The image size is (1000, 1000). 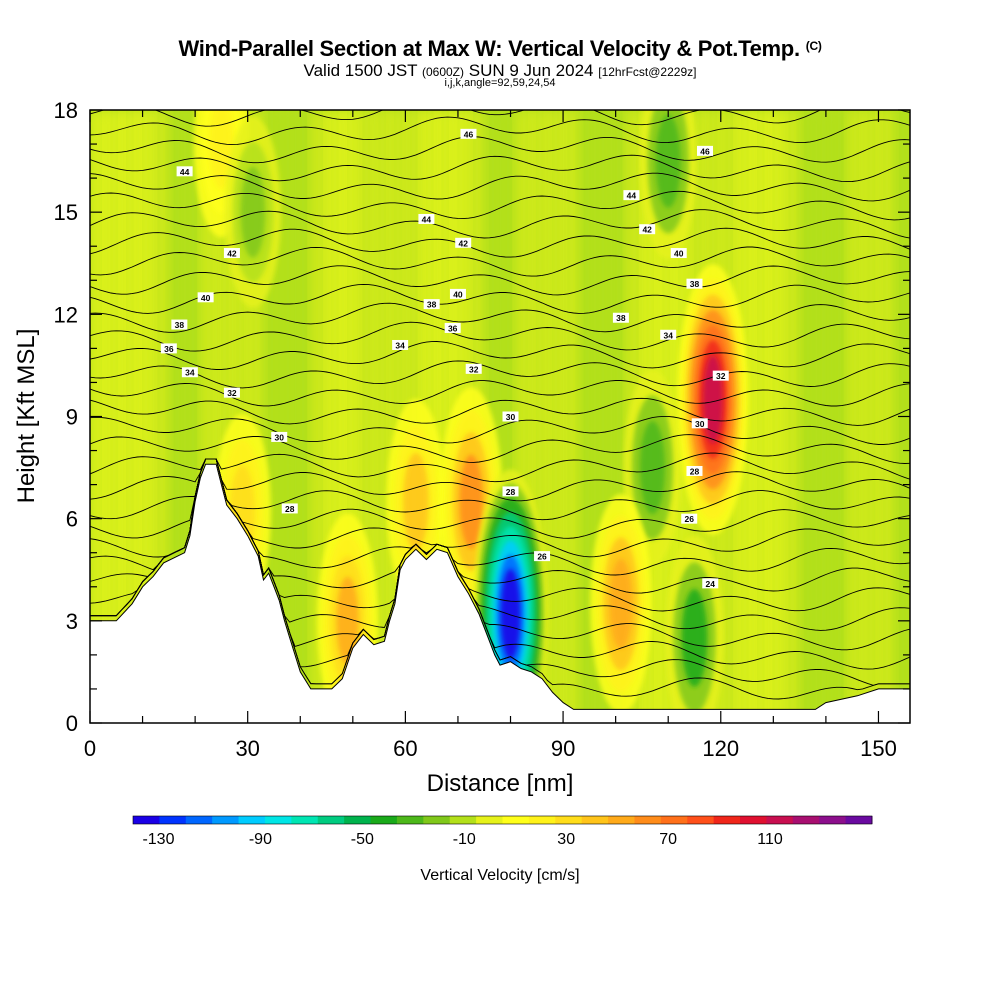 What do you see at coordinates (72, 519) in the screenshot?
I see `y-tick-label: 6` at bounding box center [72, 519].